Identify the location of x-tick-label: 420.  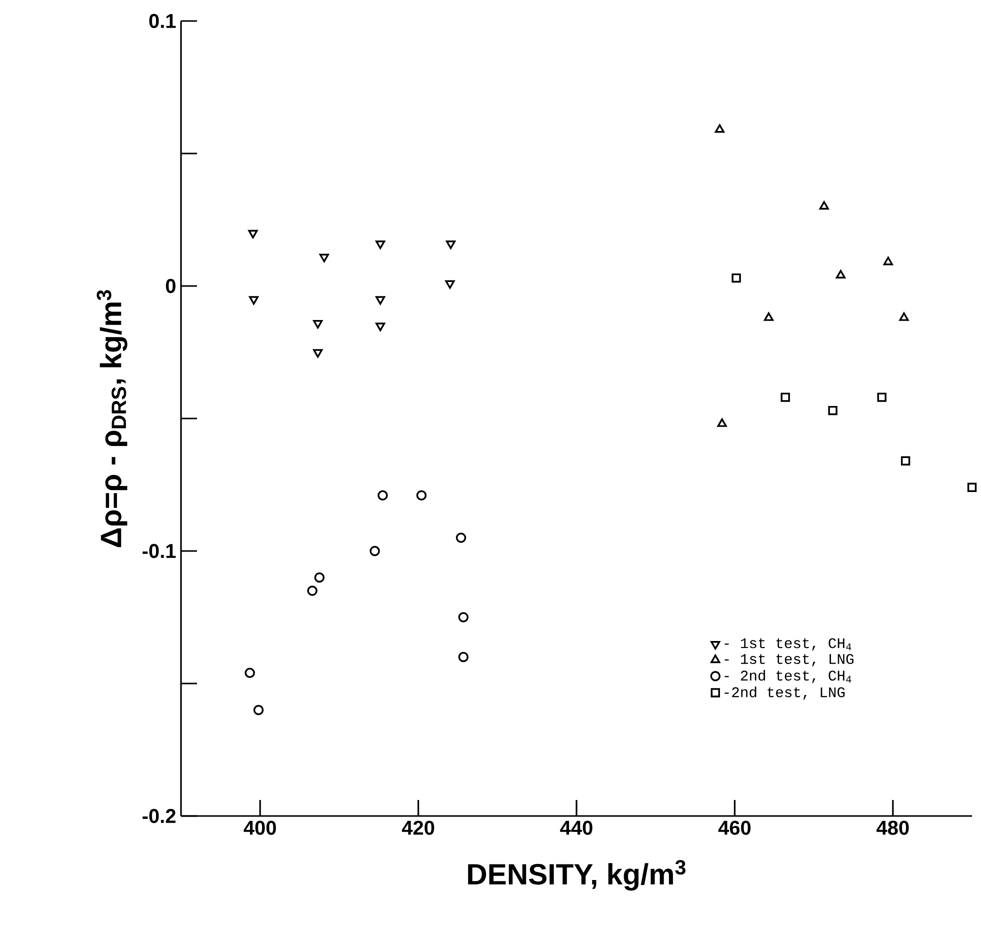
(418, 827).